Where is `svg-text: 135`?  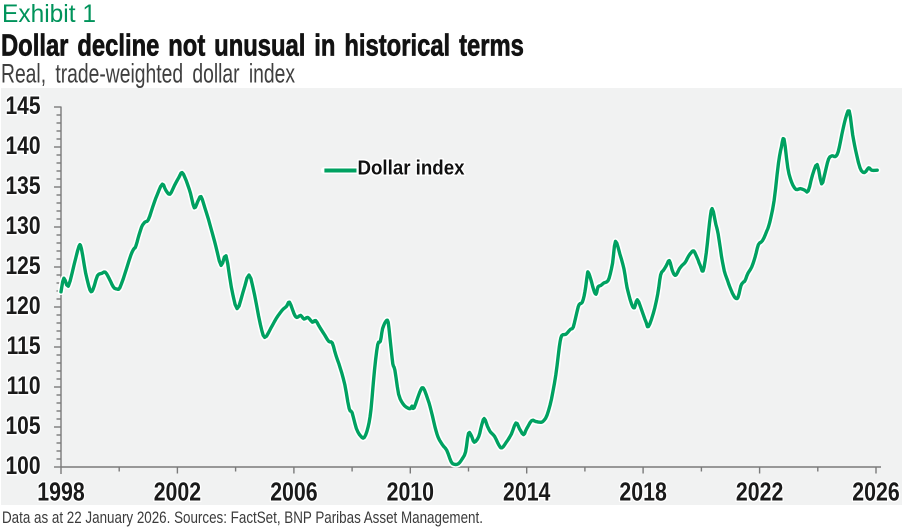 svg-text: 135 is located at coordinates (22, 185).